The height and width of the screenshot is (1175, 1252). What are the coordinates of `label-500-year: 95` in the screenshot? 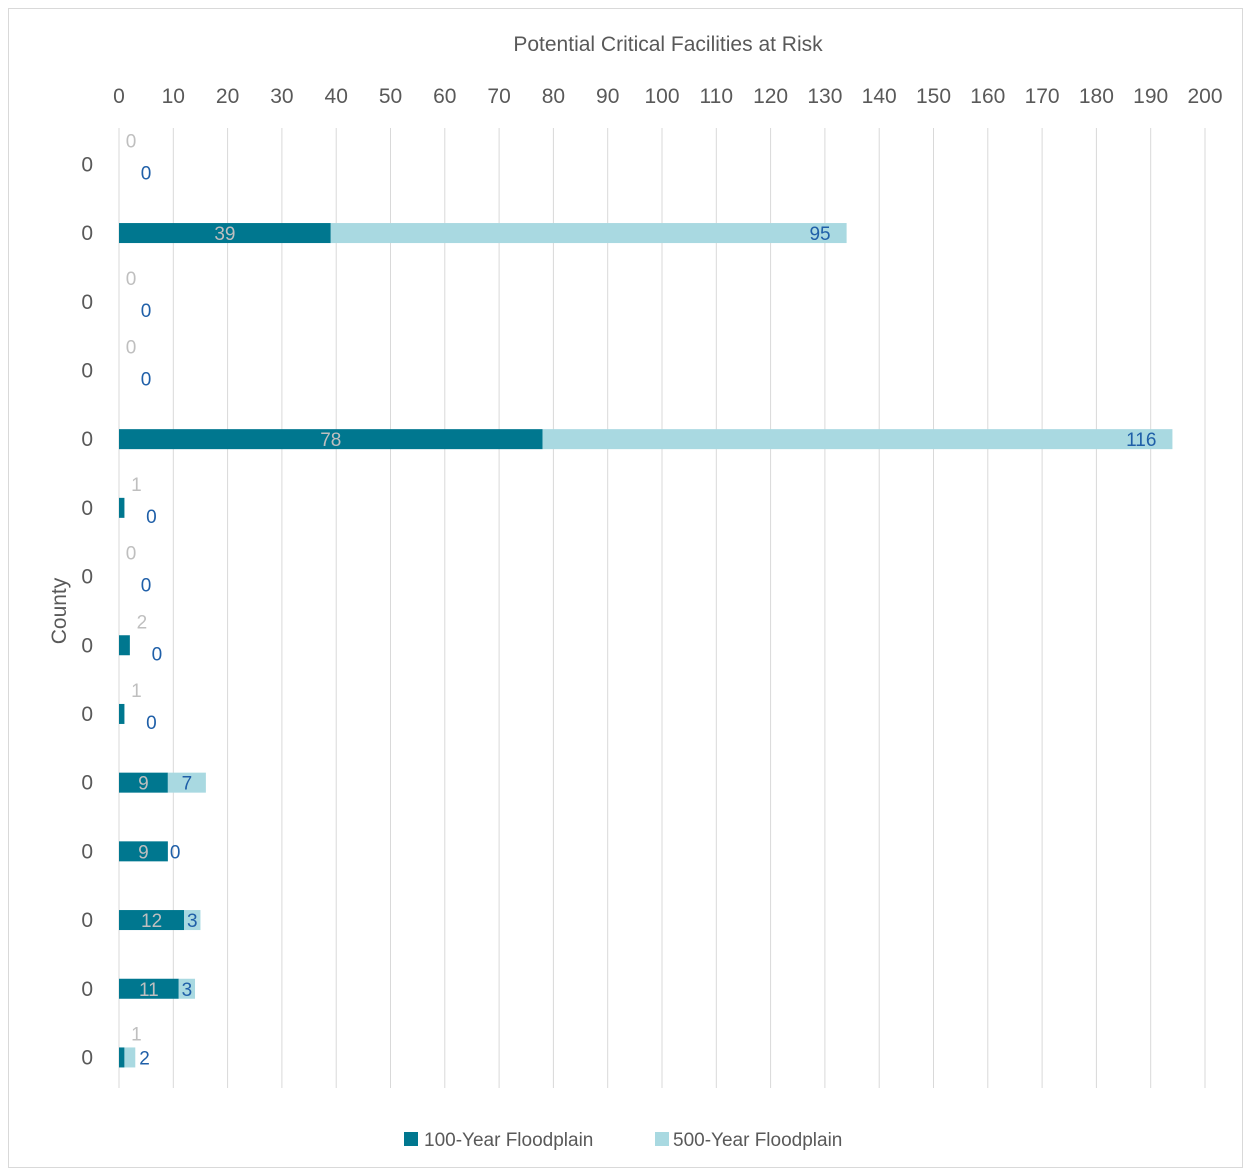 It's located at (819, 234).